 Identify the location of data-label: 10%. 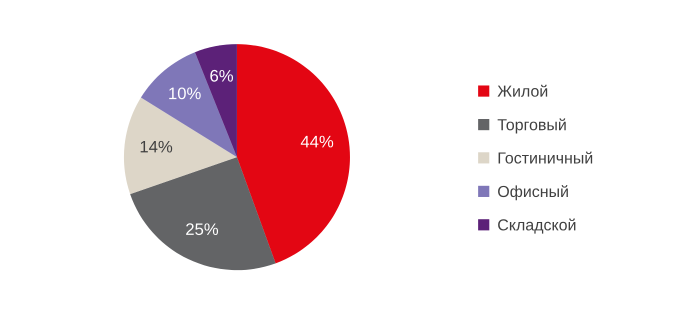
(185, 93).